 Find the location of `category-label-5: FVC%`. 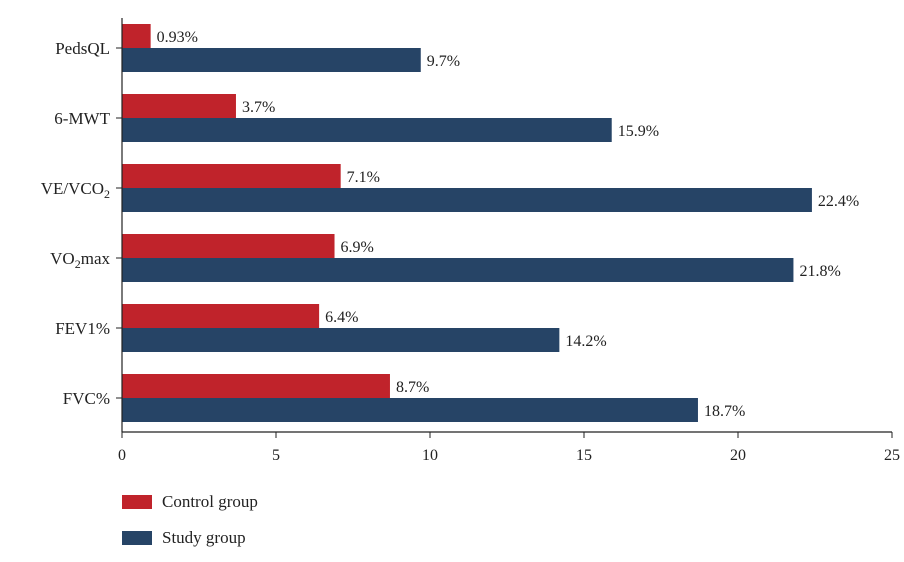

category-label-5: FVC% is located at coordinates (86, 398).